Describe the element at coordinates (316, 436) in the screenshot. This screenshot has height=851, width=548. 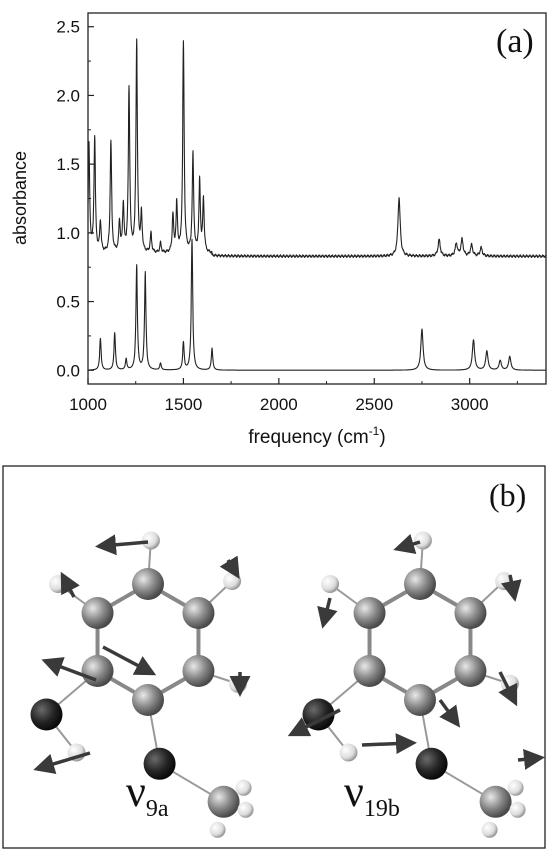
I see `x-axis-label: frequency (cm-1)` at that location.